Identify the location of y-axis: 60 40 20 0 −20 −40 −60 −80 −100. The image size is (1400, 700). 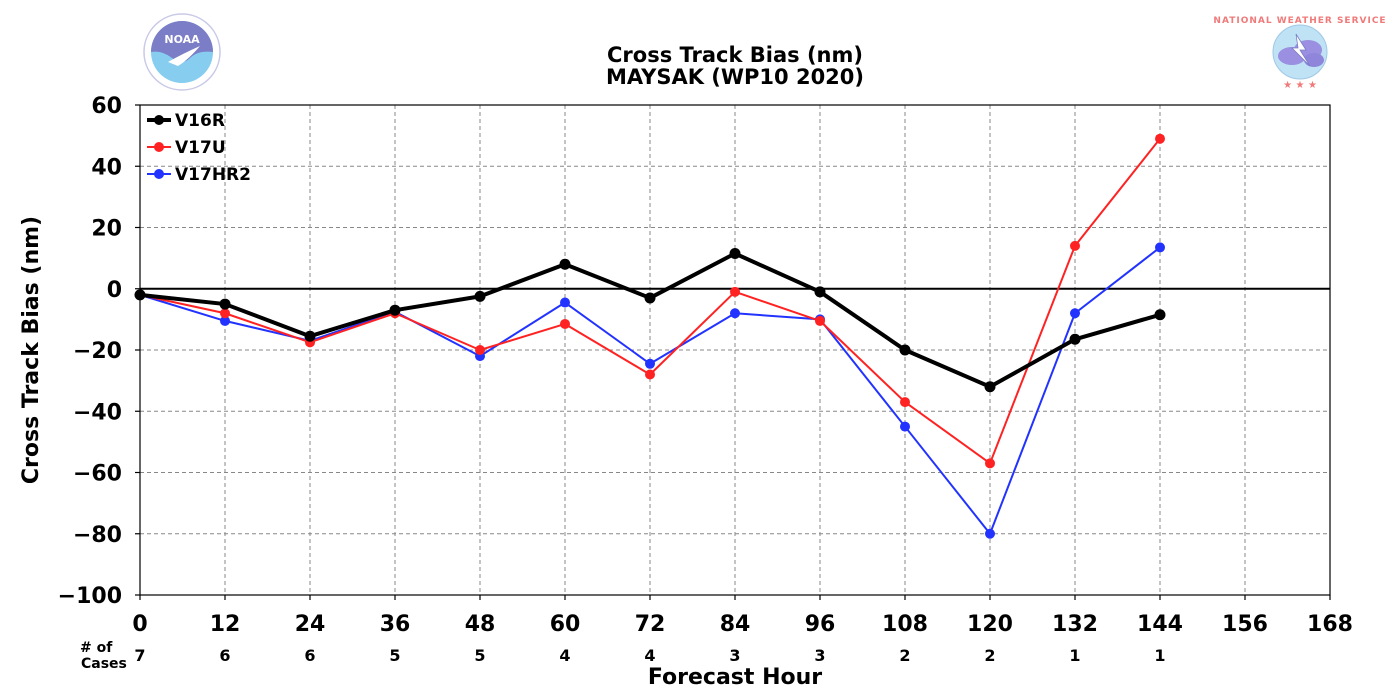
(99, 351).